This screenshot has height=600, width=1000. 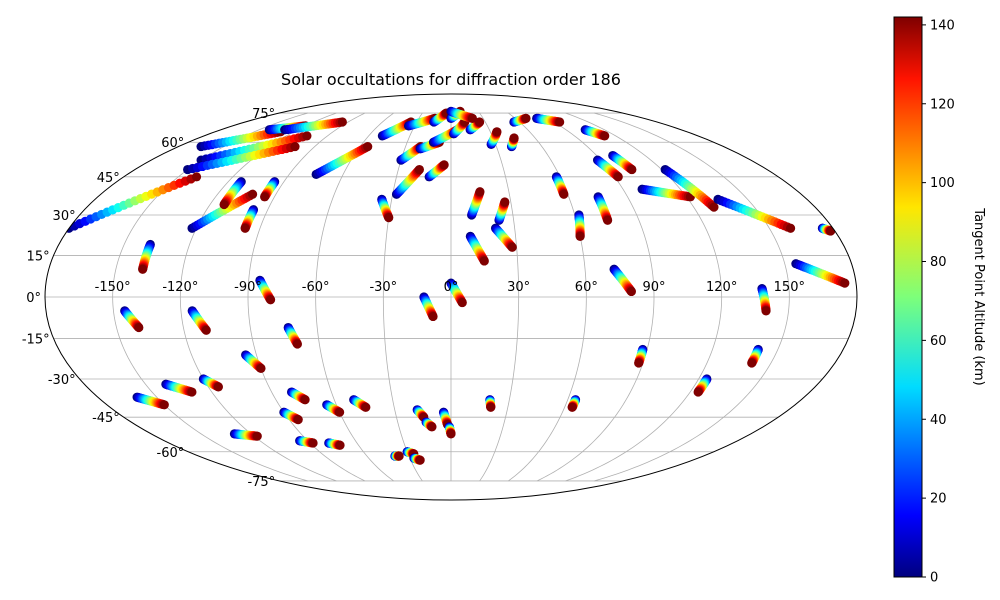 I want to click on latitude-tick-label: -30°, so click(x=62, y=380).